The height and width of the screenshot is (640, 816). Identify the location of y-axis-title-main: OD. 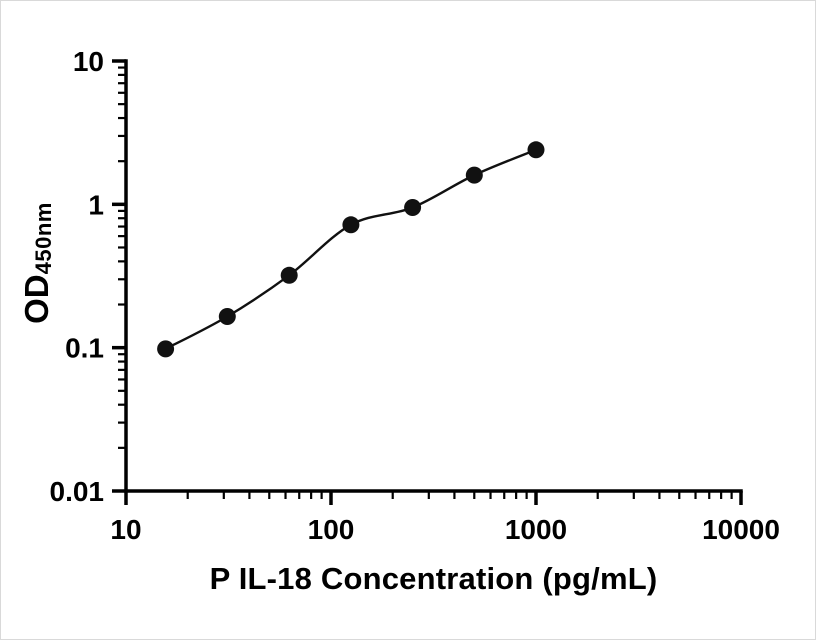
(36, 299).